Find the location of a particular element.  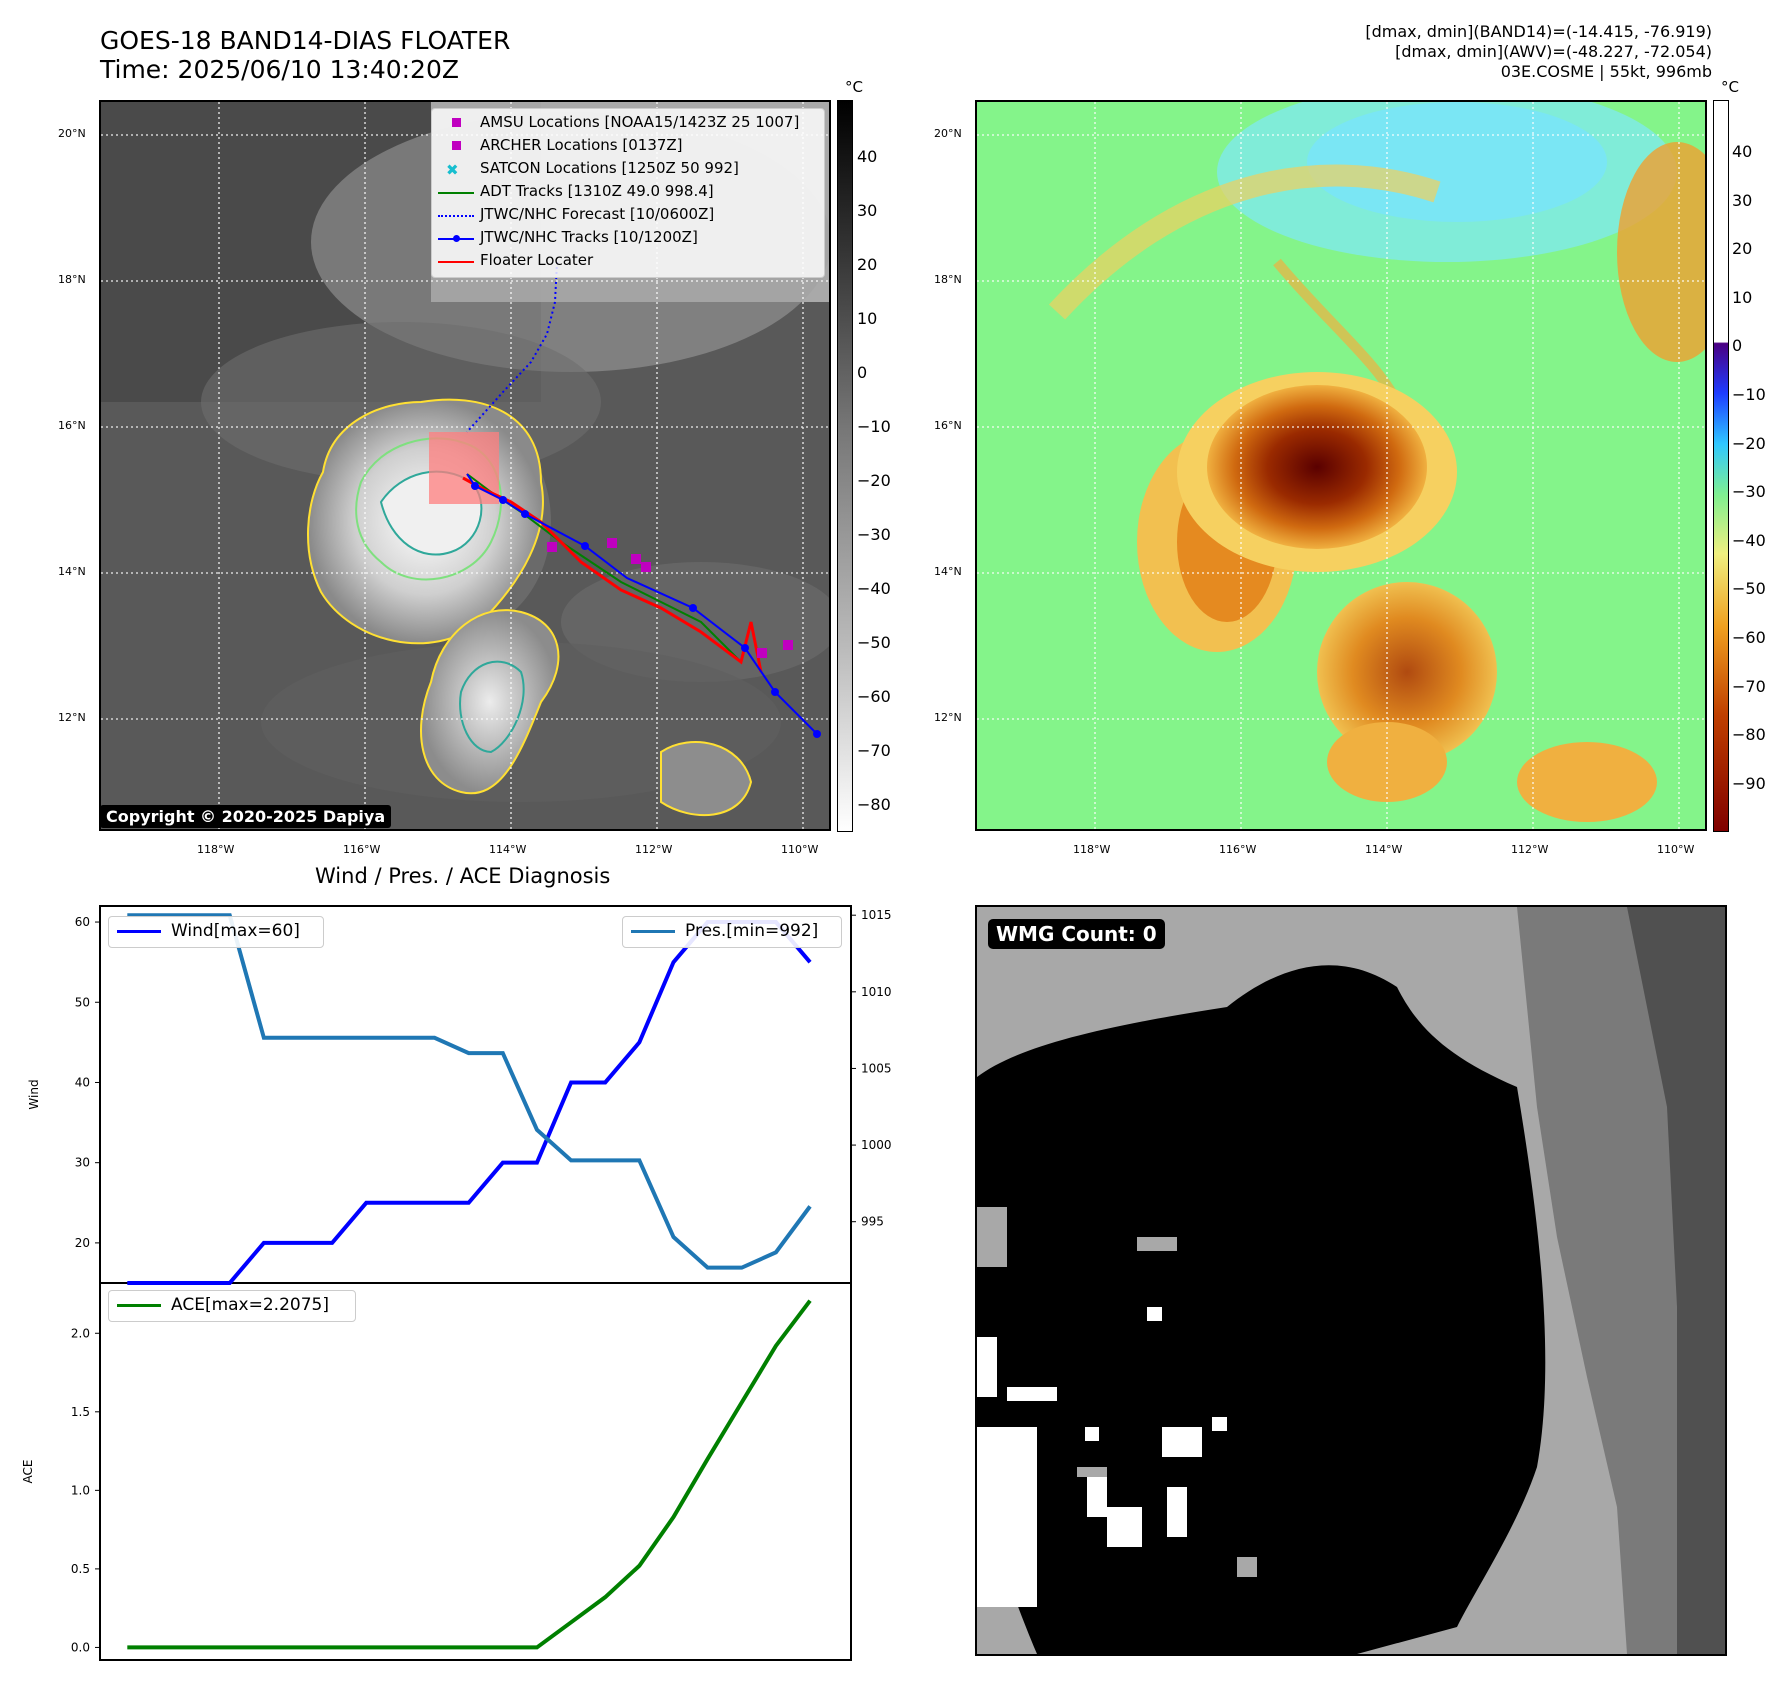

lon-label: 116°W is located at coordinates (362, 849).